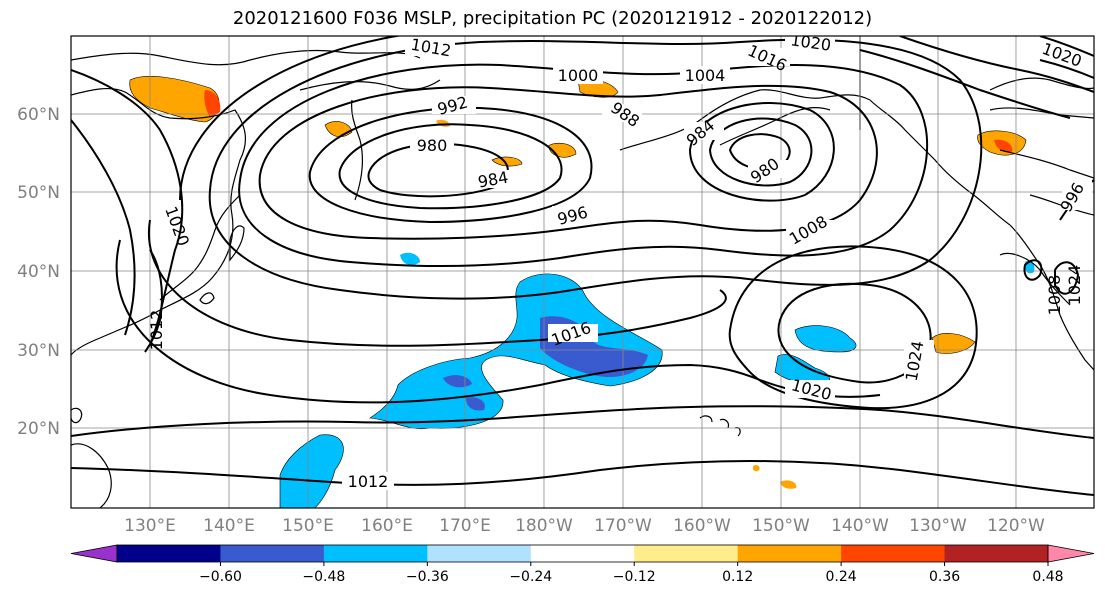  What do you see at coordinates (308, 526) in the screenshot?
I see `lon-label: 150°E` at bounding box center [308, 526].